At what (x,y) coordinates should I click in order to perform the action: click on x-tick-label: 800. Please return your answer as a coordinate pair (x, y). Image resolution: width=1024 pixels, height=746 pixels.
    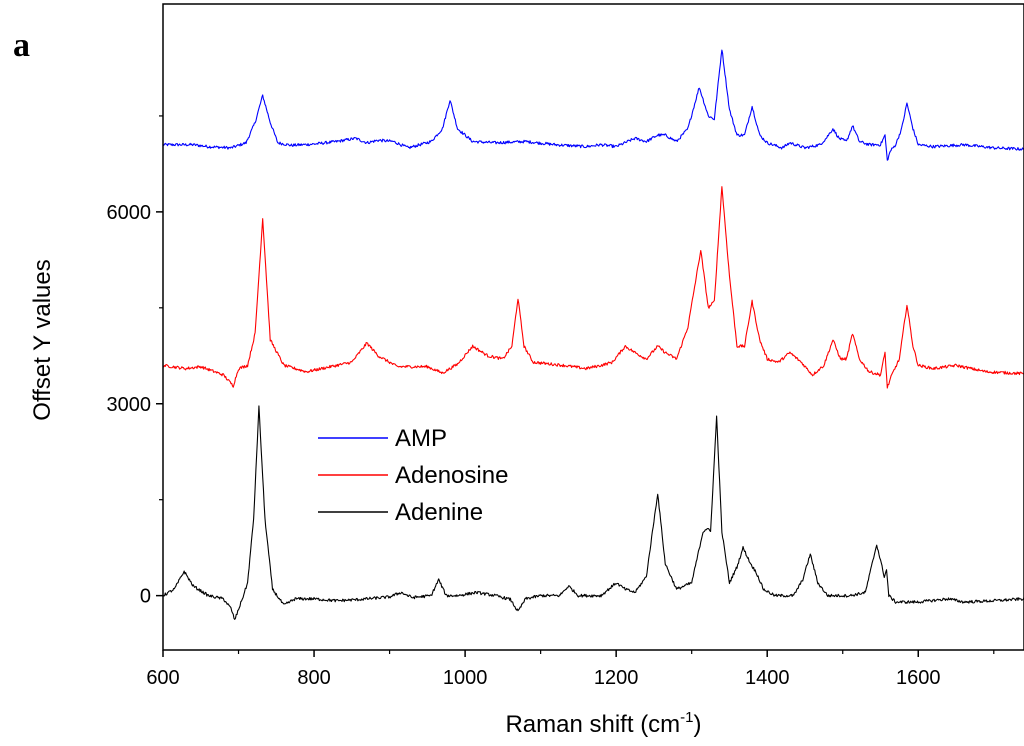
    Looking at the image, I should click on (313, 678).